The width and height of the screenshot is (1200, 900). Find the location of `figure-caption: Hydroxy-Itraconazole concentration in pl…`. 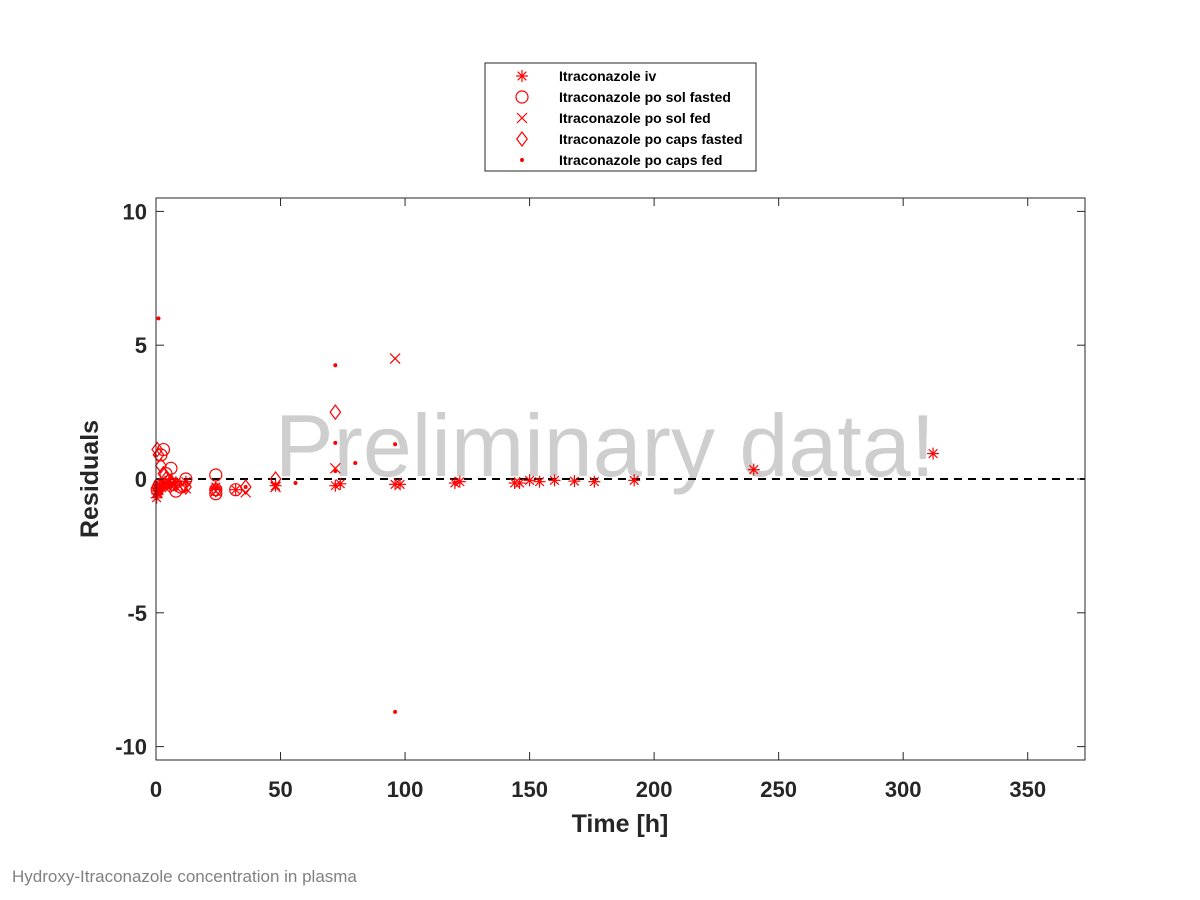

figure-caption: Hydroxy-Itraconazole concentration in pl… is located at coordinates (184, 876).